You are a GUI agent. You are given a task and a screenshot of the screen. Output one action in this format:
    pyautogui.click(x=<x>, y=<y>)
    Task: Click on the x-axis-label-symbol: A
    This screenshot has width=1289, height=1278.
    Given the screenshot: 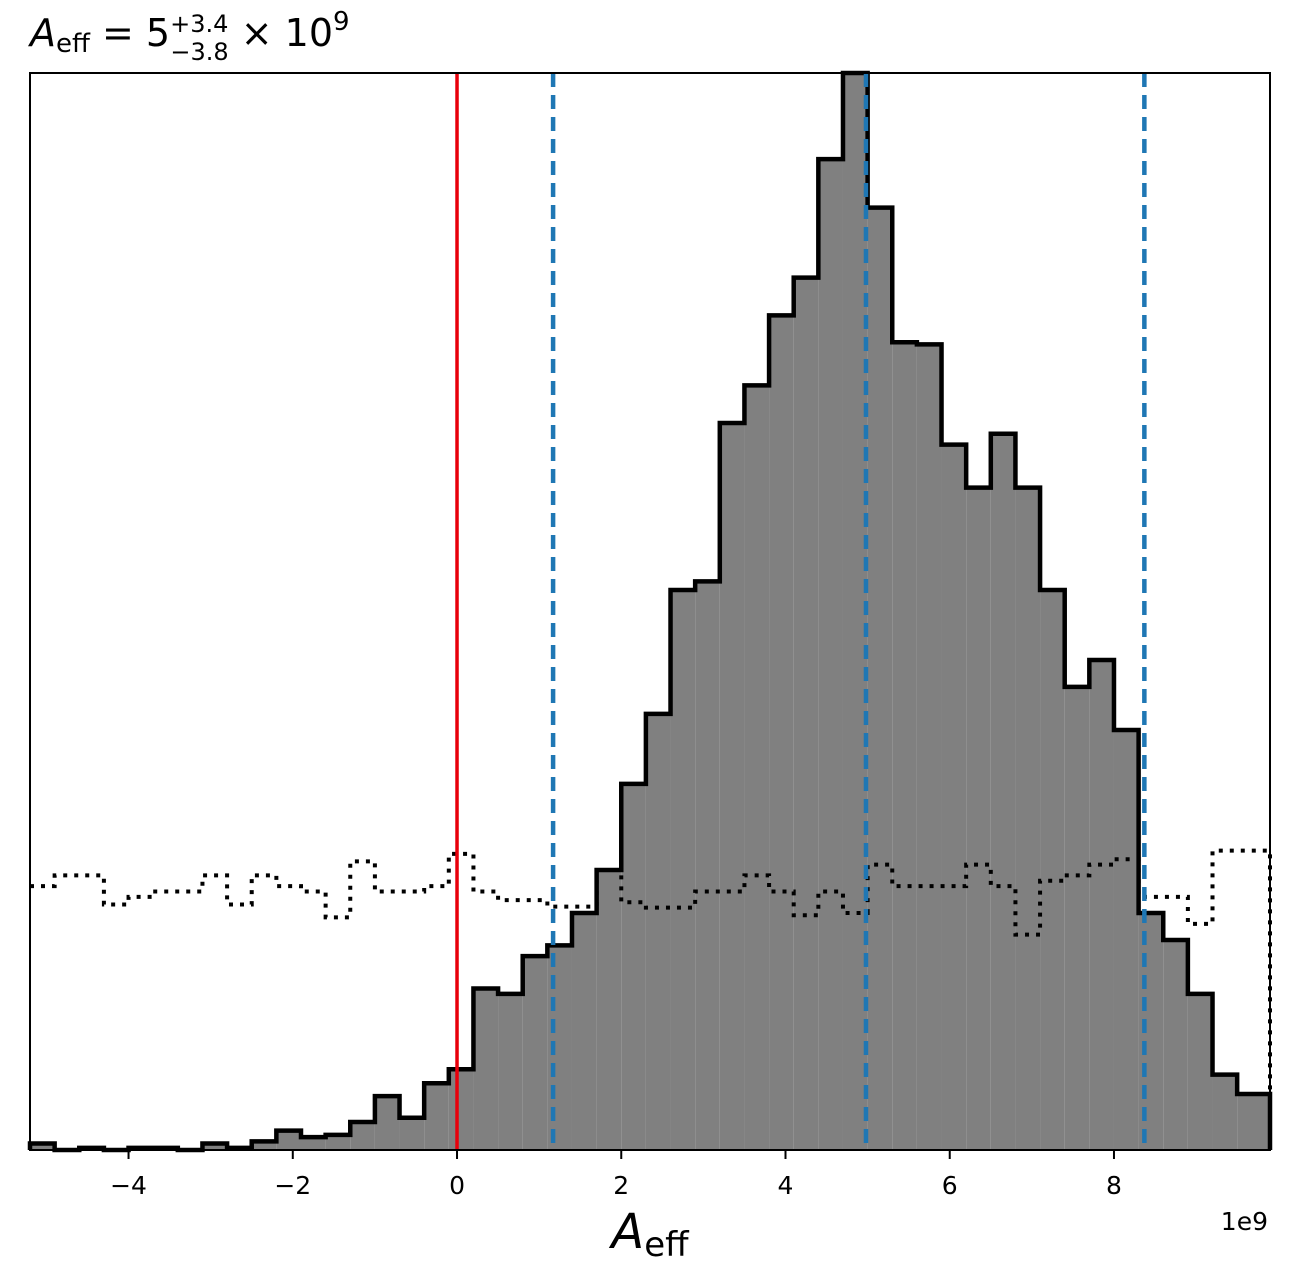 What is the action you would take?
    pyautogui.click(x=626, y=1232)
    